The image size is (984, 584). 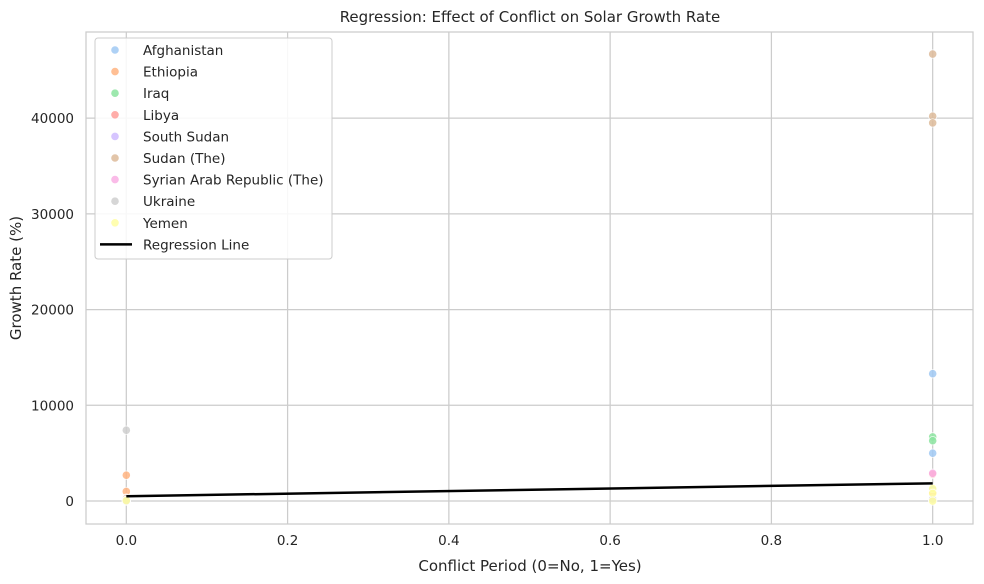 I want to click on legend-label-afghanistan: Afghanistan, so click(x=183, y=51).